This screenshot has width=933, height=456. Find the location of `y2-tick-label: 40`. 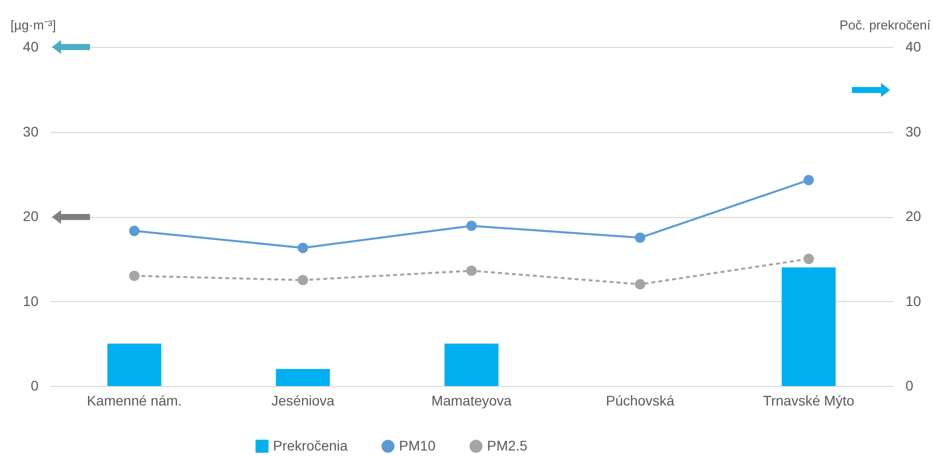

y2-tick-label: 40 is located at coordinates (914, 46).